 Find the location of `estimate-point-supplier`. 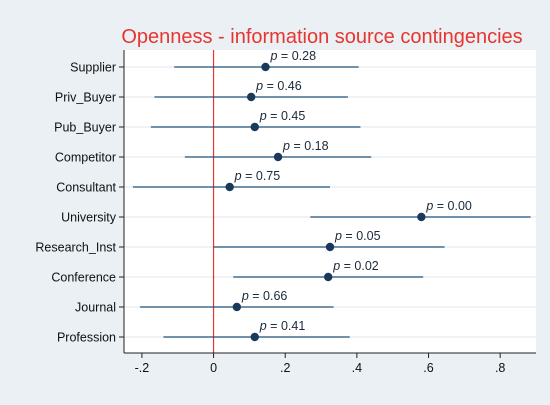

estimate-point-supplier is located at coordinates (265, 67).